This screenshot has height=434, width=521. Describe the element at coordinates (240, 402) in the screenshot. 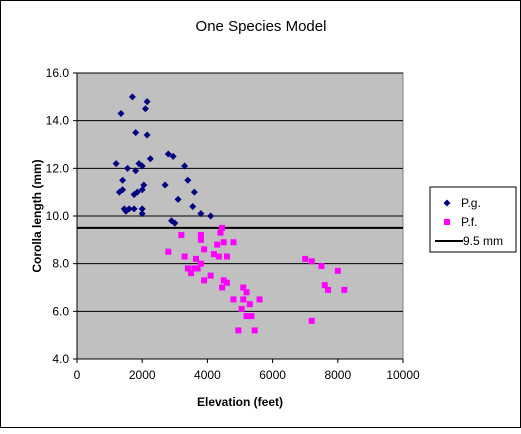

I see `x-axis-label: Elevation (feet)` at that location.